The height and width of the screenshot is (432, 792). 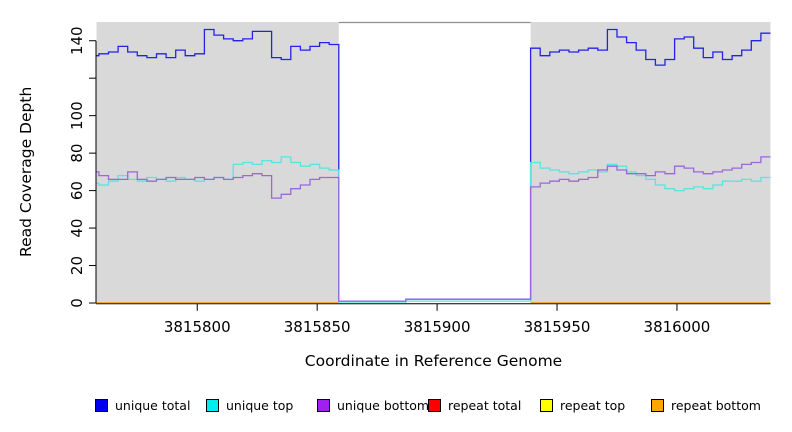 I want to click on y-tick-label: 40, so click(x=77, y=228).